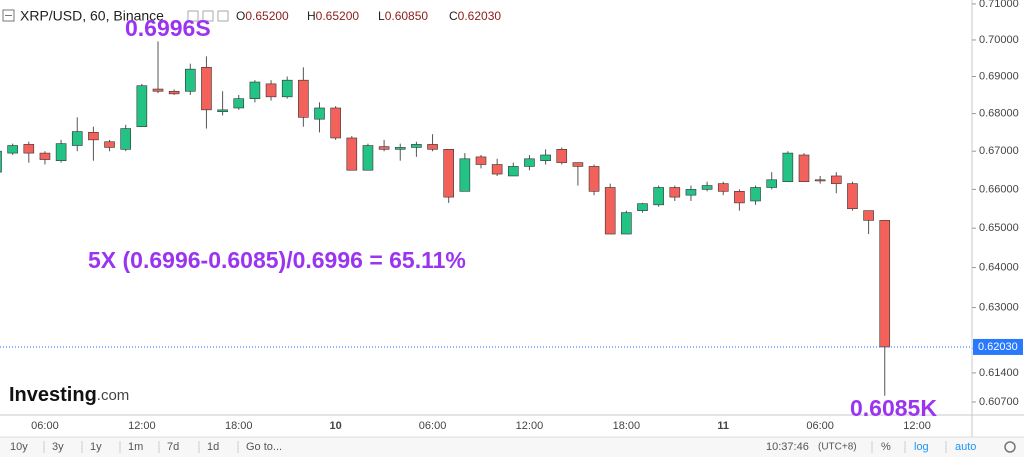  I want to click on clock-timezone: (UTC+8), so click(837, 447).